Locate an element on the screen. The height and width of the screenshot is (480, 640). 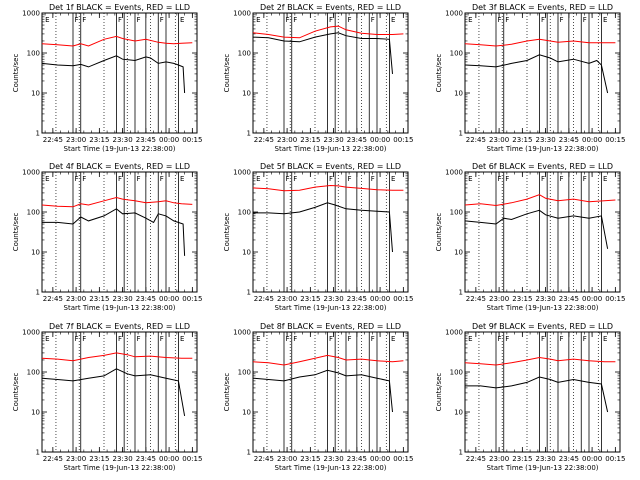
panel-title: Det 9f BLACK = Events, RED = LLD is located at coordinates (542, 326).